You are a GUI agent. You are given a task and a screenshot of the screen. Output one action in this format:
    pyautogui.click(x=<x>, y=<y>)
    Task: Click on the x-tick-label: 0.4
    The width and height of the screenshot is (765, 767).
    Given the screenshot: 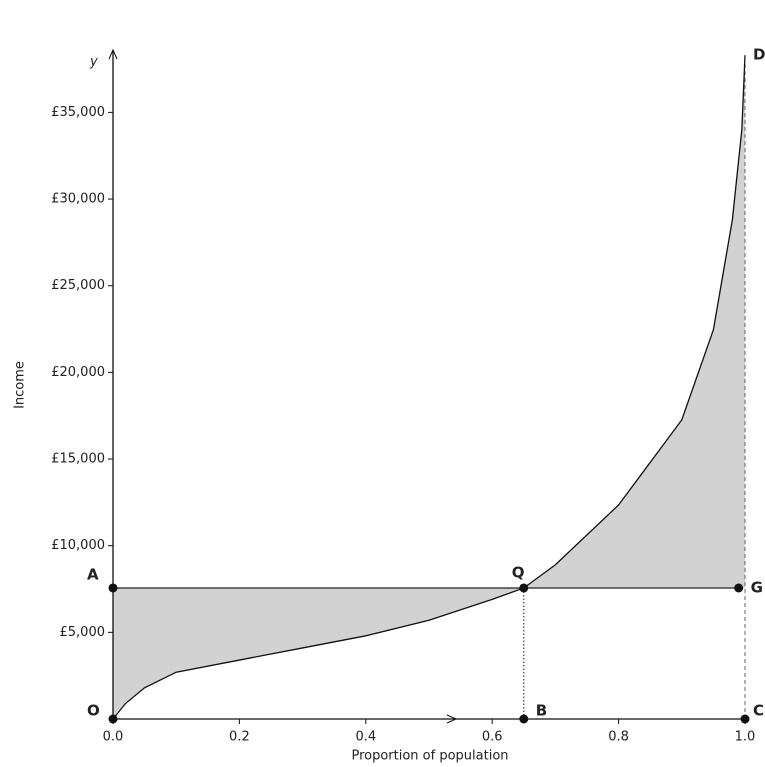 What is the action you would take?
    pyautogui.click(x=365, y=737)
    